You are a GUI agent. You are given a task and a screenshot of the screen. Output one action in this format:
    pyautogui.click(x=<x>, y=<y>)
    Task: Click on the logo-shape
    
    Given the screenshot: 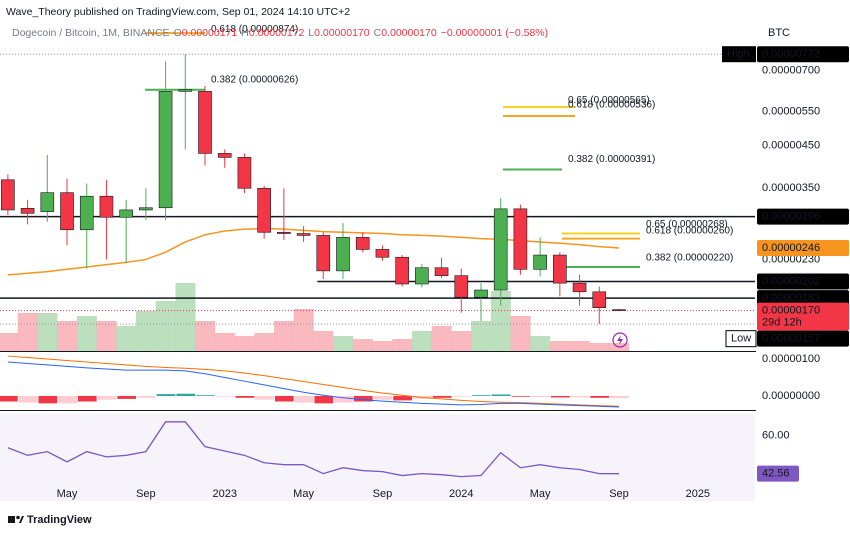 What is the action you would take?
    pyautogui.click(x=18, y=517)
    